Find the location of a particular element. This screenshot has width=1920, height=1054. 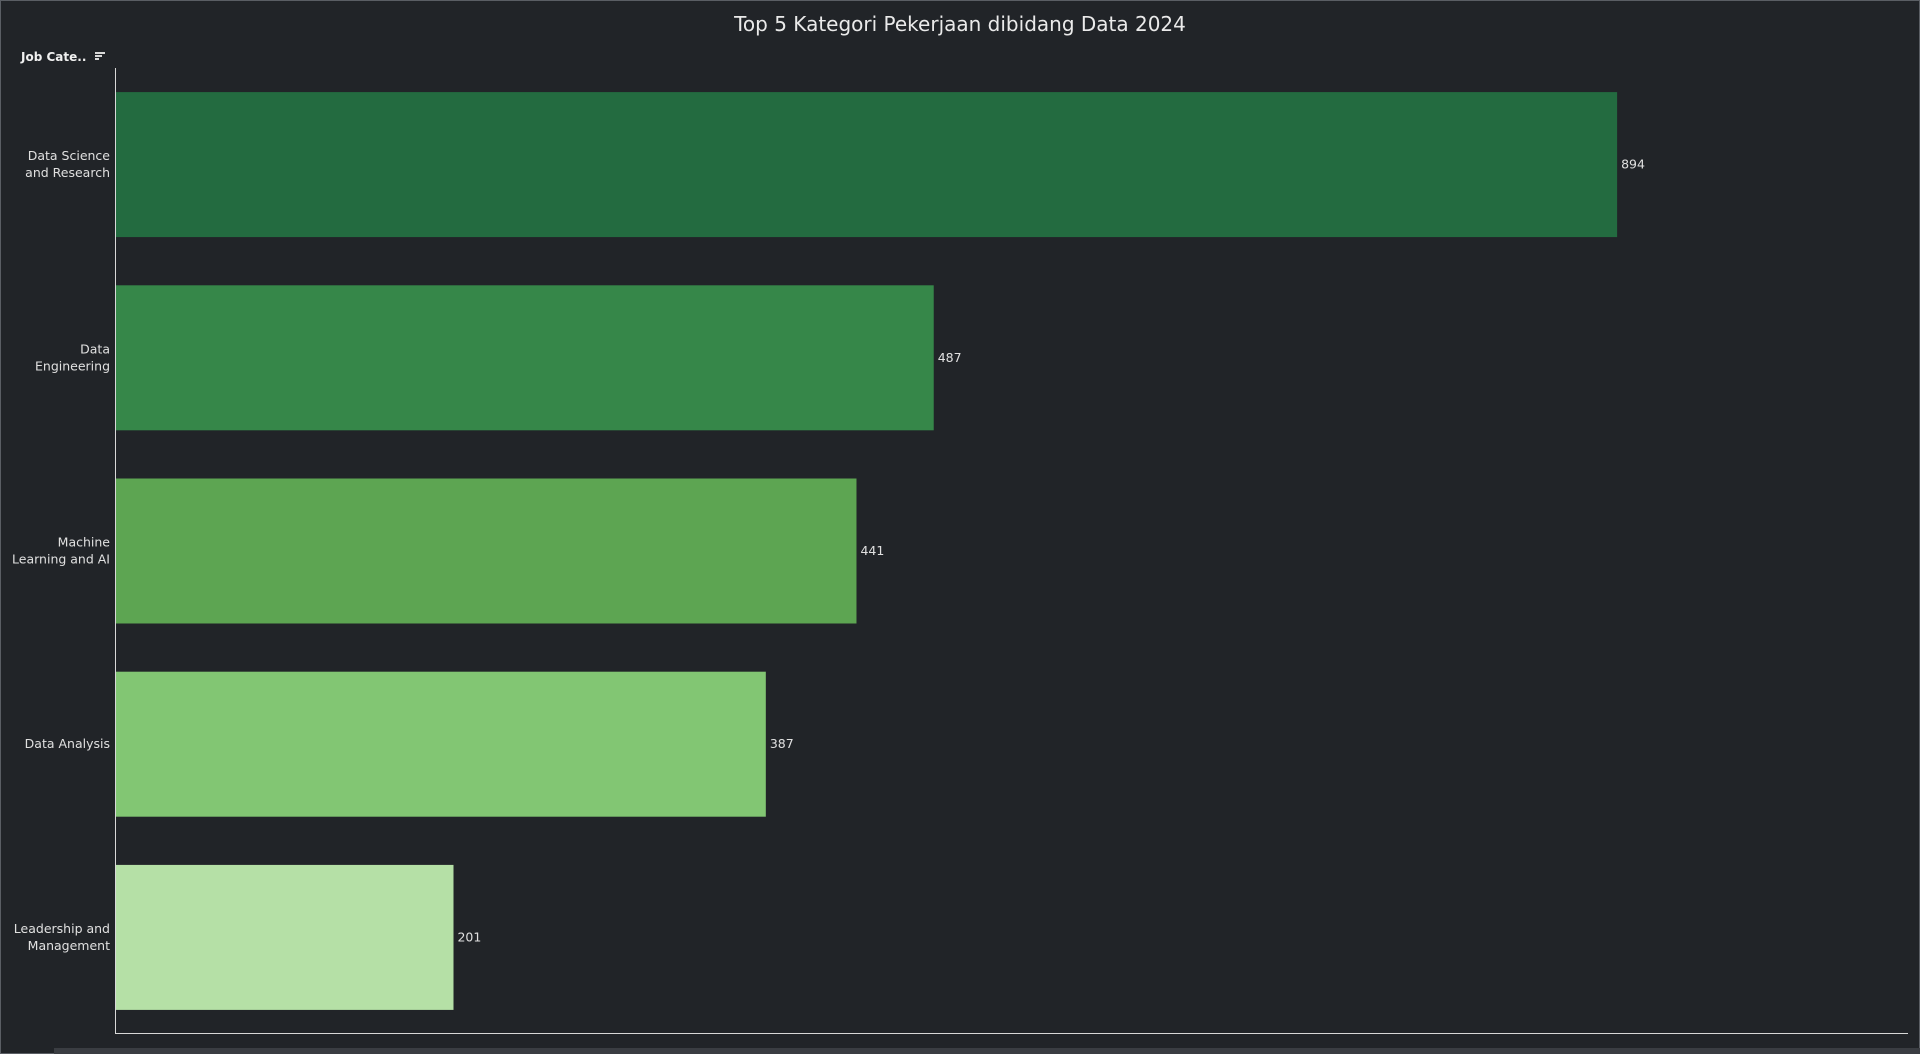

data-label-4: 201 is located at coordinates (469, 936).